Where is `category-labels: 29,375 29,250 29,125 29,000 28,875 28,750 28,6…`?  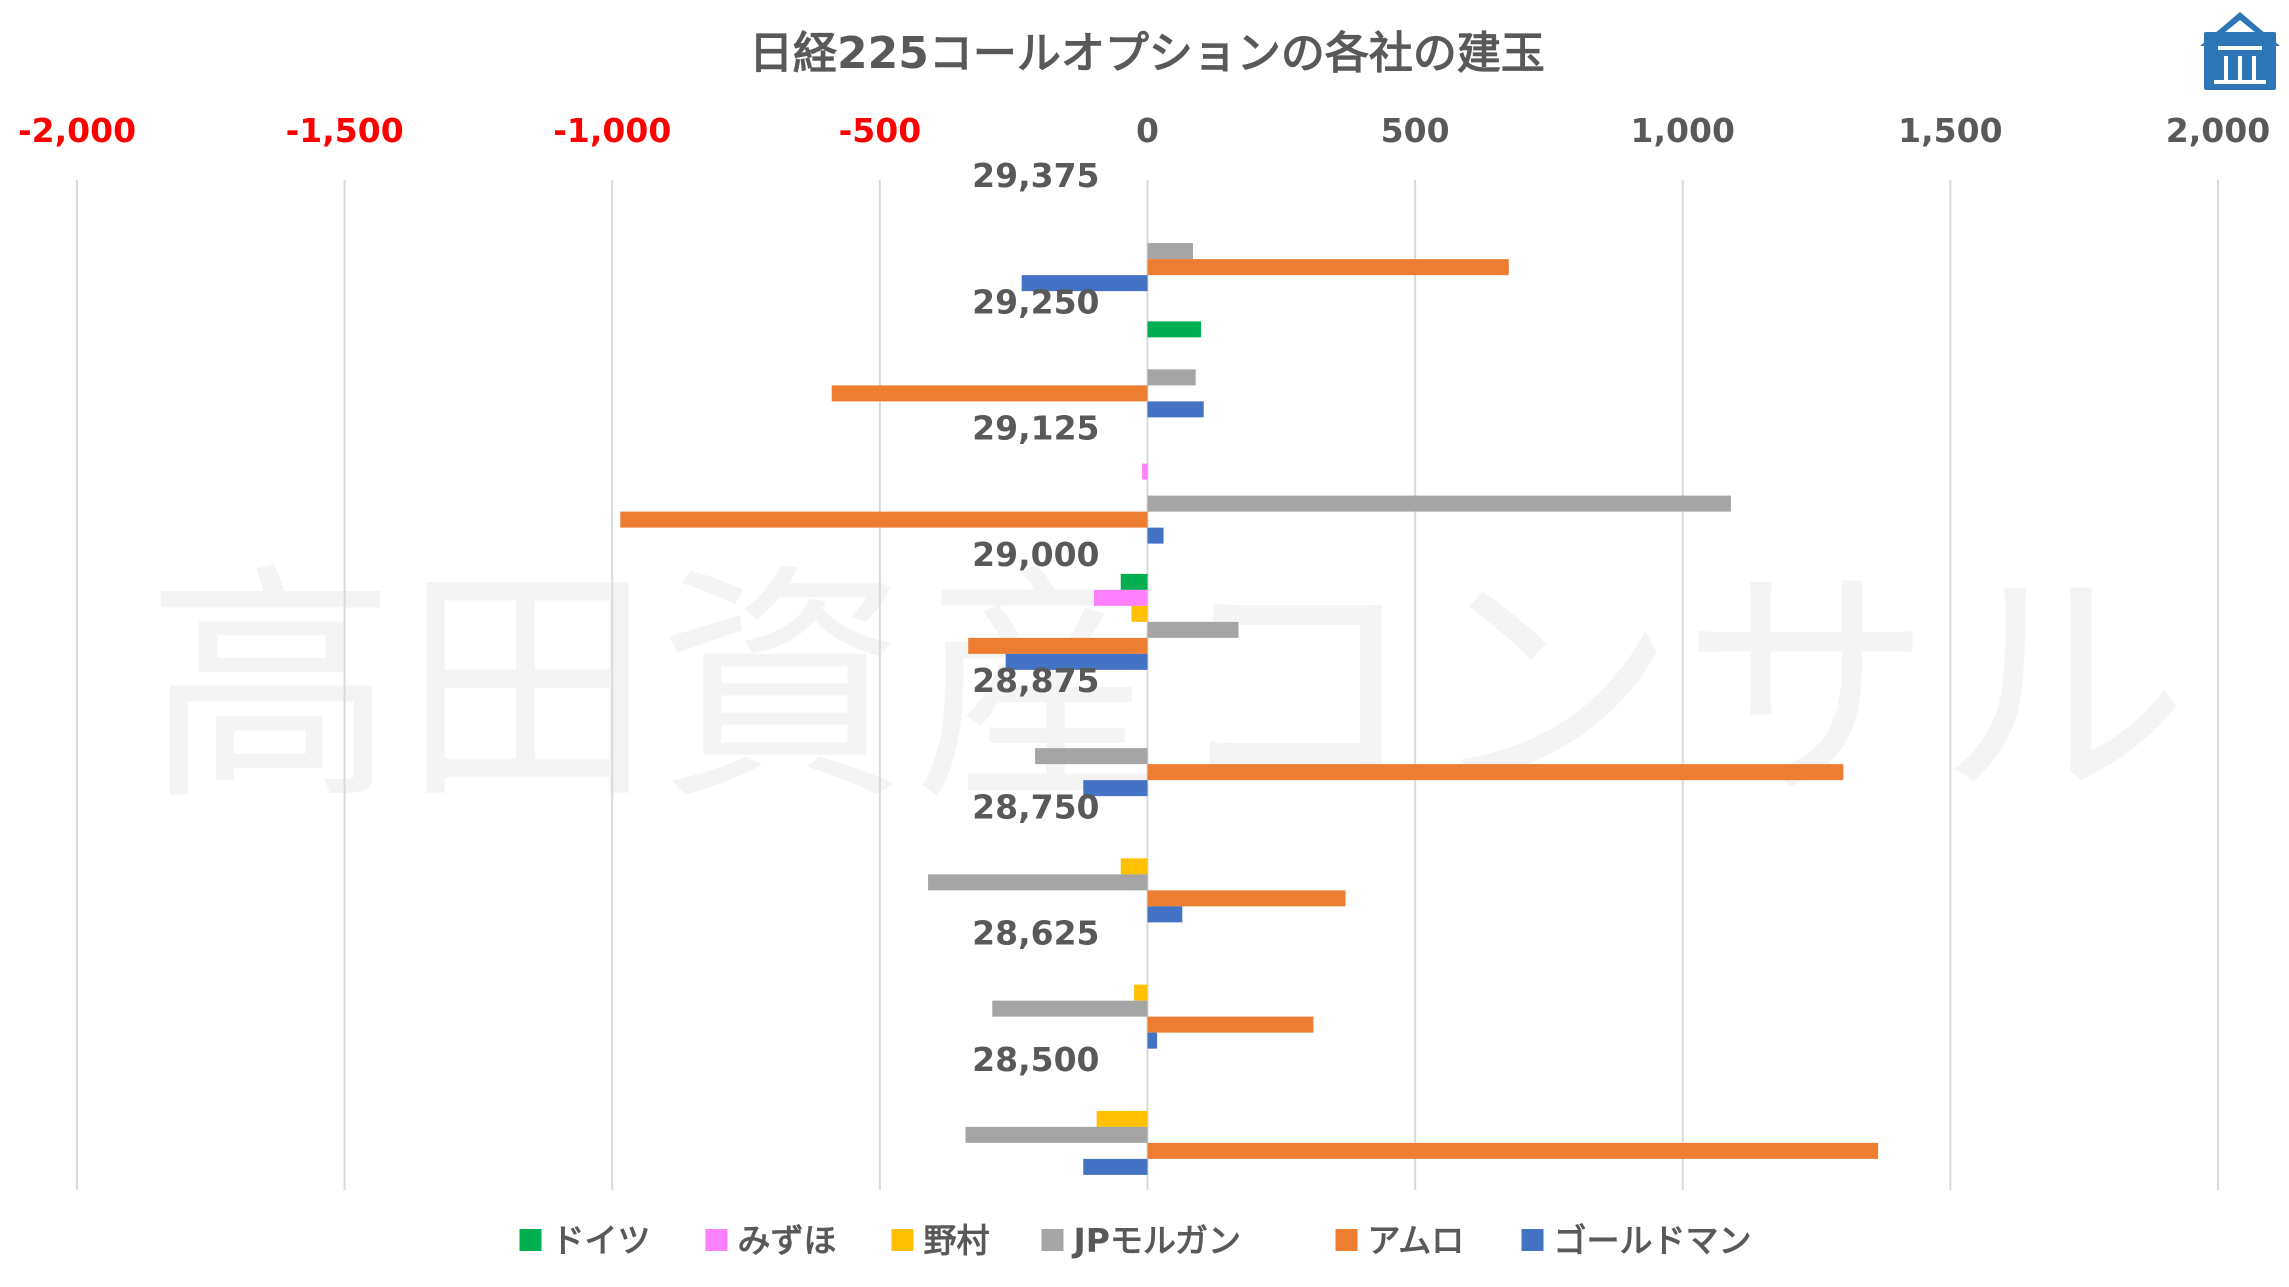 category-labels: 29,375 29,250 29,125 29,000 28,875 28,750 28,6… is located at coordinates (1035, 617).